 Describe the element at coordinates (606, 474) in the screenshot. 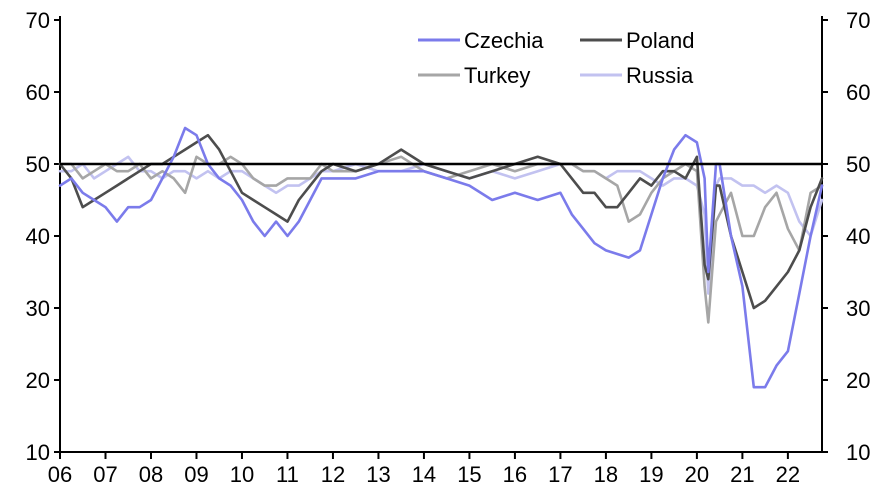

I see `x-tick-label: 18` at that location.